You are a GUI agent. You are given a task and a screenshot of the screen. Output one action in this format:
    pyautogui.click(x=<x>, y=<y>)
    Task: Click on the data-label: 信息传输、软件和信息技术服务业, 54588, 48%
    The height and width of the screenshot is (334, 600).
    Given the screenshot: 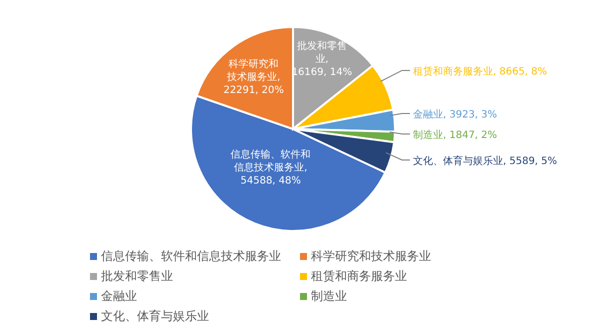 What is the action you would take?
    pyautogui.click(x=270, y=167)
    